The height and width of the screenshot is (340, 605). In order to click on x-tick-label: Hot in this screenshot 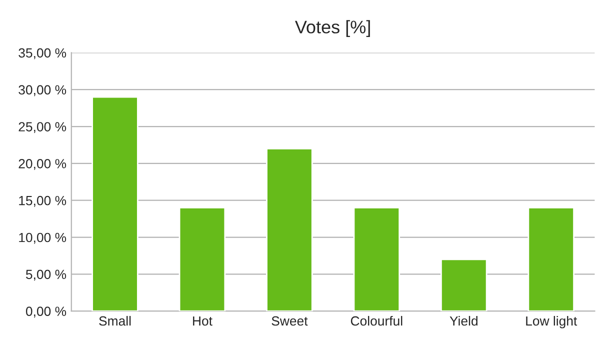, I will do `click(202, 321)`.